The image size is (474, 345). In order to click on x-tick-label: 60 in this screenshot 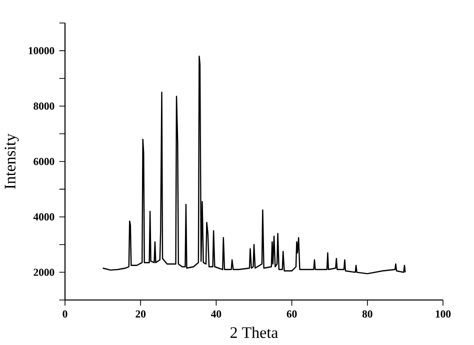, I will do `click(291, 314)`.